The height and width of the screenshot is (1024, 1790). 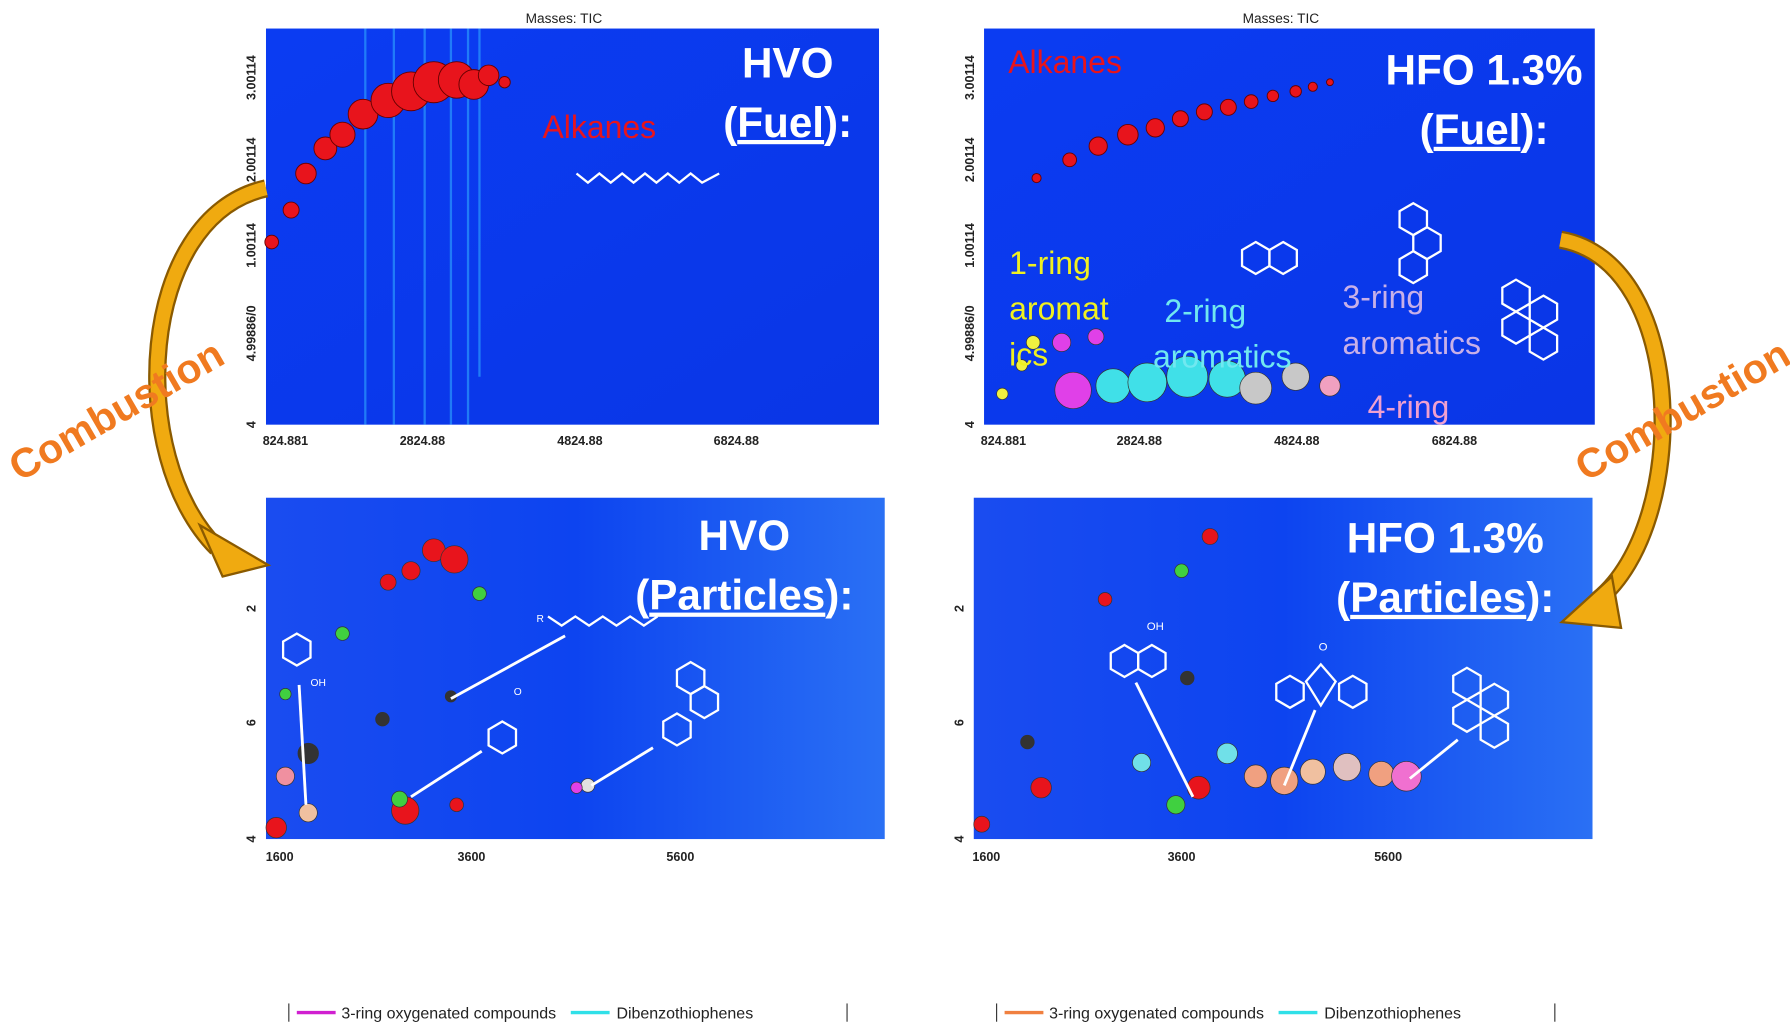 I want to click on arrow-left: Combustion, so click(x=136, y=378).